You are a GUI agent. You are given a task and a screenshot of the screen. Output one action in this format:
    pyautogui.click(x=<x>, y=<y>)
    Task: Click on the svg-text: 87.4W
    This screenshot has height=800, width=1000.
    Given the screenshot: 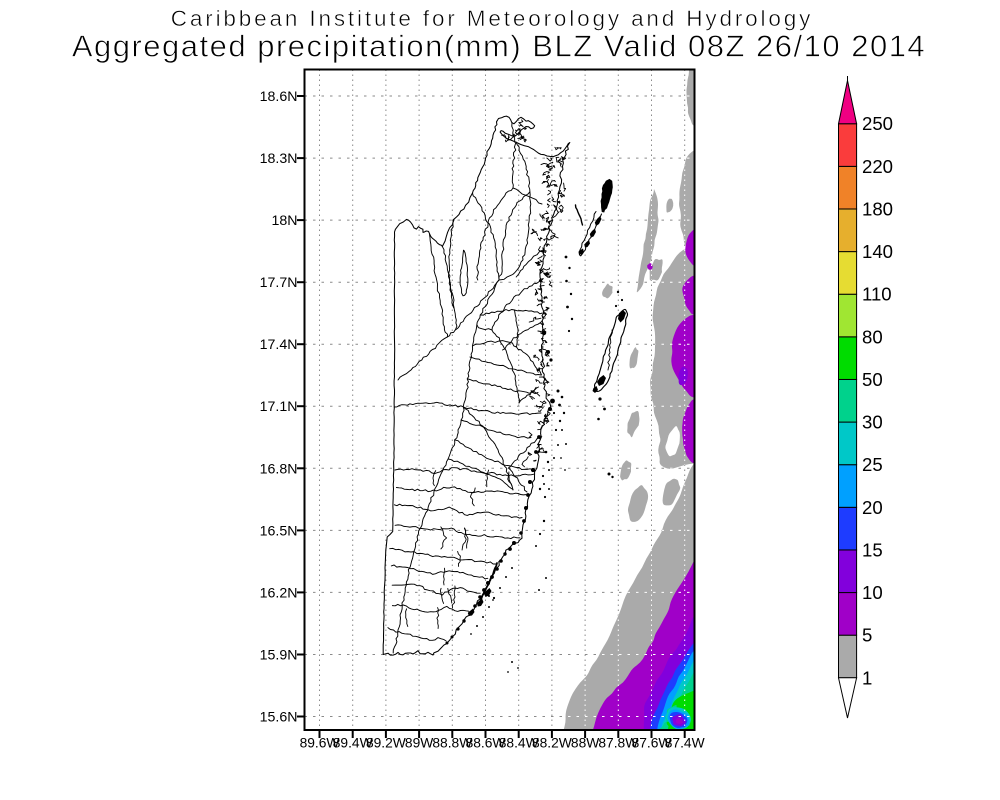 What is the action you would take?
    pyautogui.click(x=685, y=743)
    